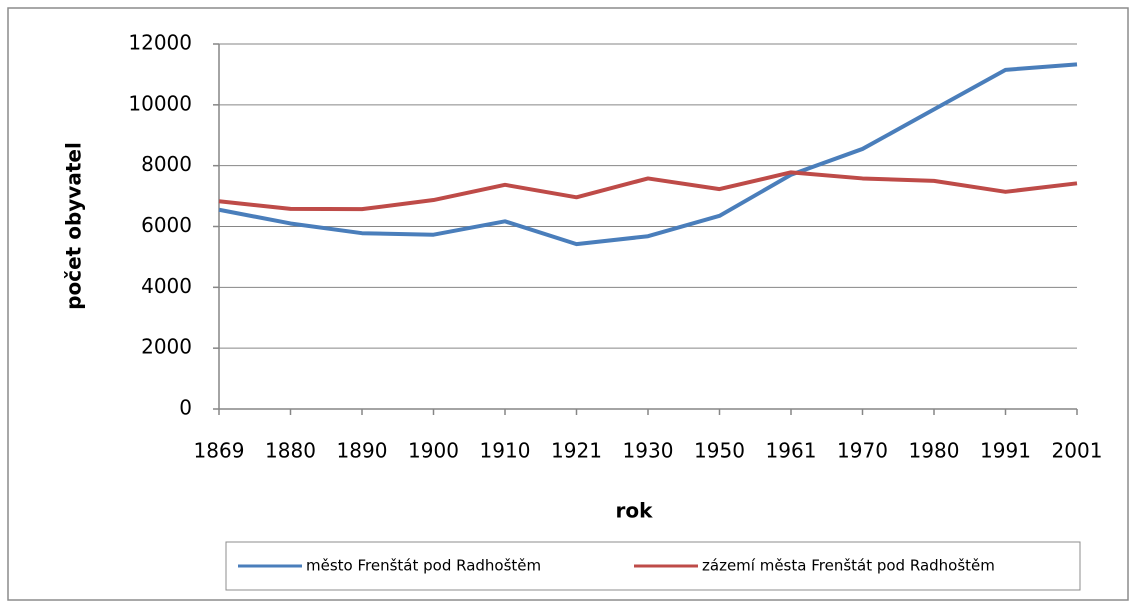 This screenshot has height=610, width=1137. I want to click on legend-label: zázemí města Frenštát pod Radhoštěm, so click(848, 566).